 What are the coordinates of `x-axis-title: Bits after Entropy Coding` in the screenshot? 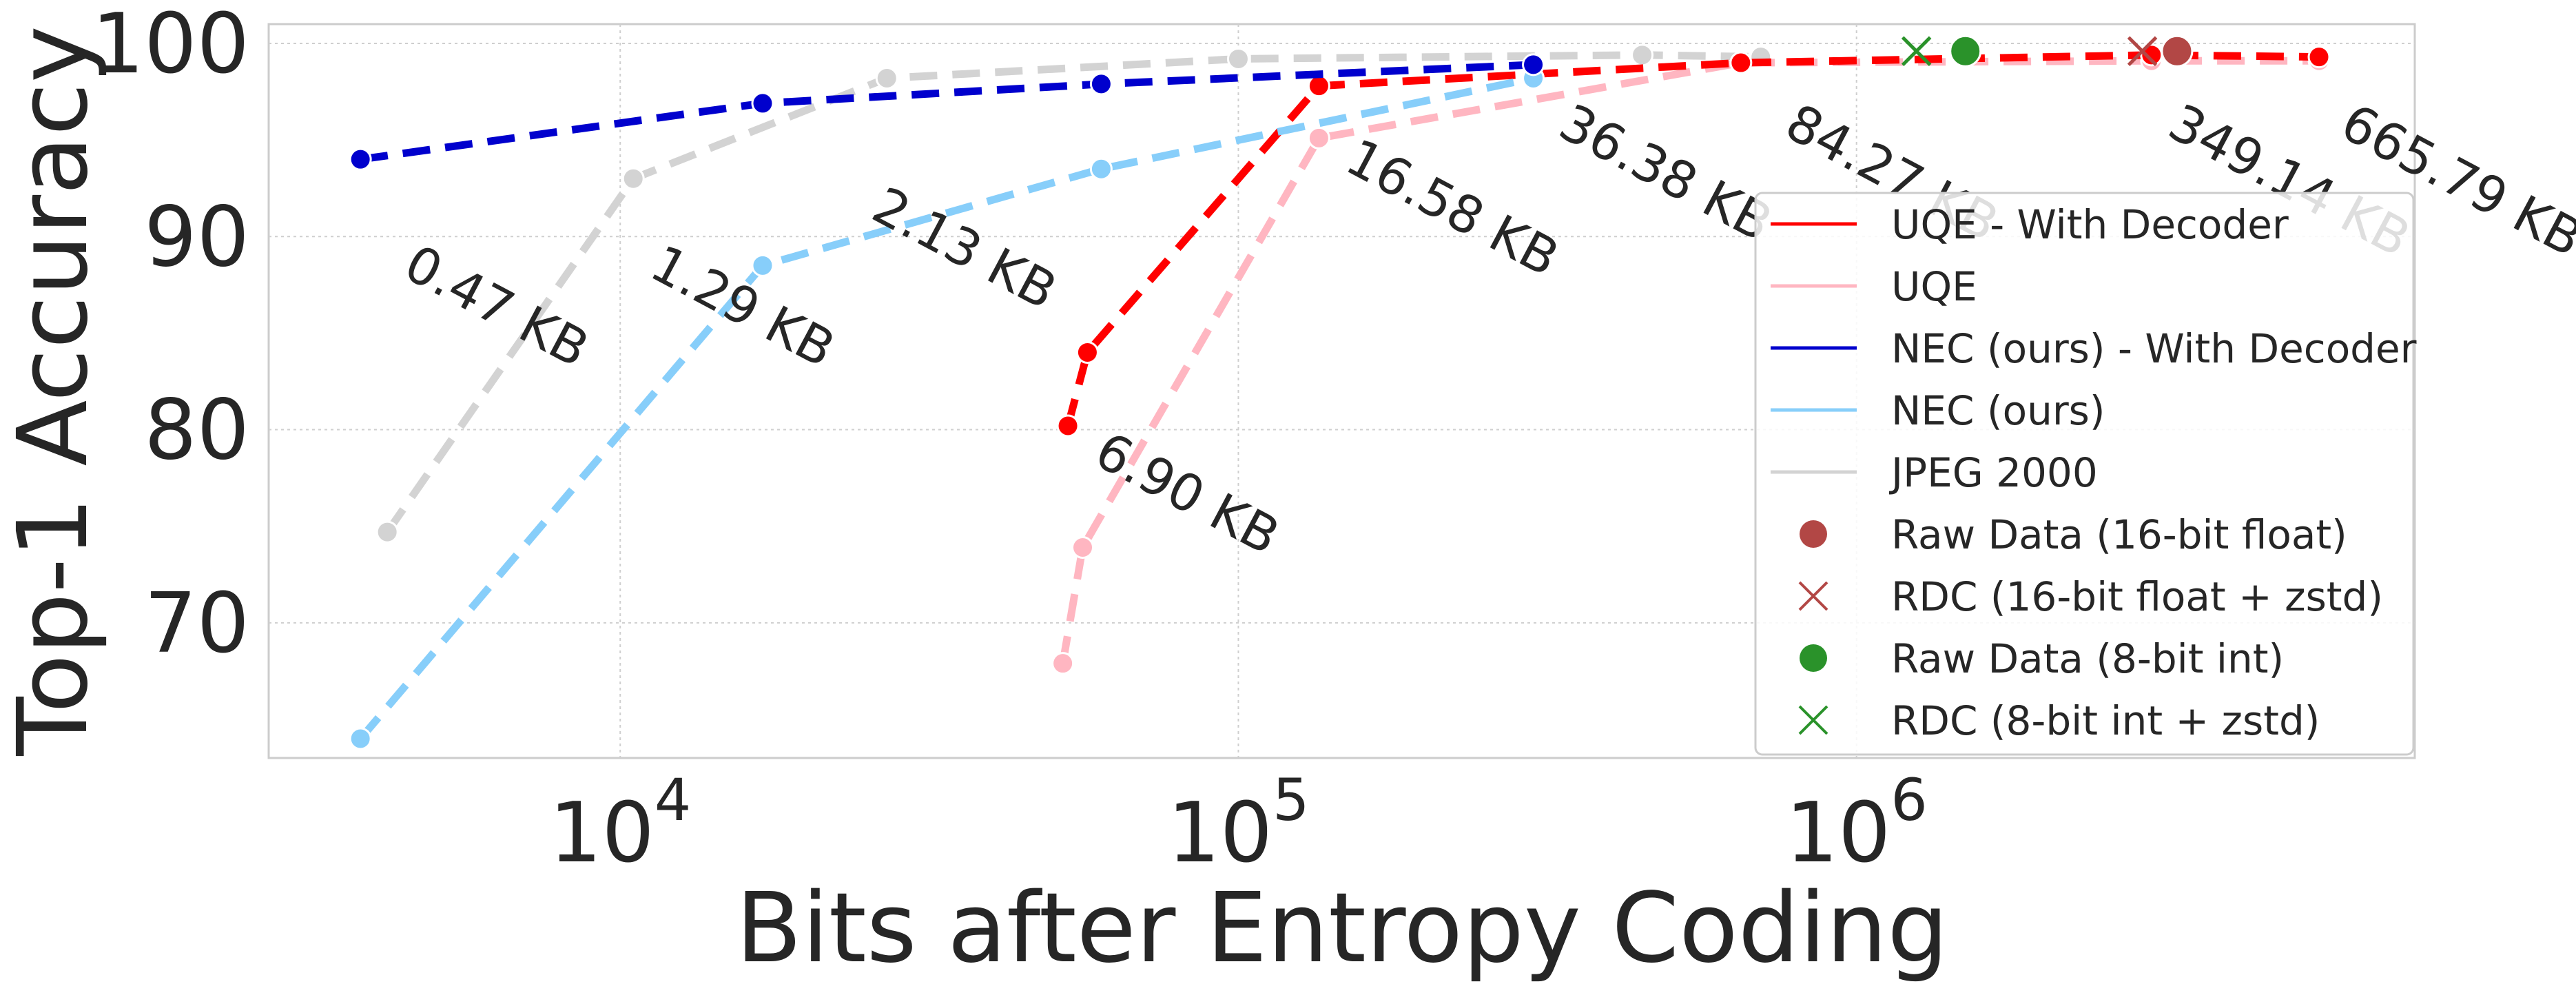 It's located at (1342, 928).